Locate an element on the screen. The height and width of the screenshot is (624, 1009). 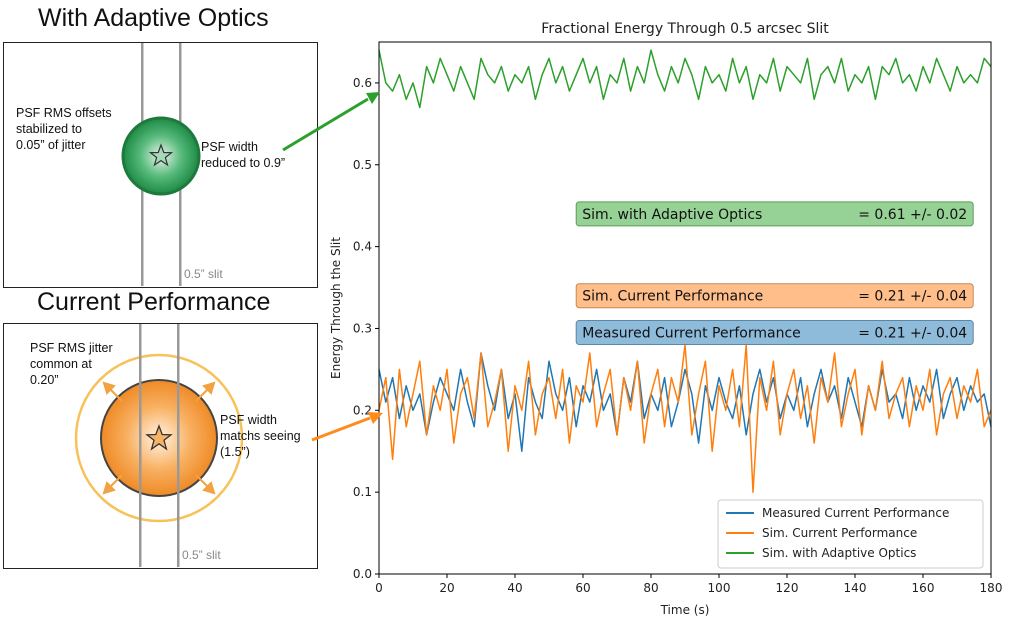
x-tick-label: 140 is located at coordinates (855, 588).